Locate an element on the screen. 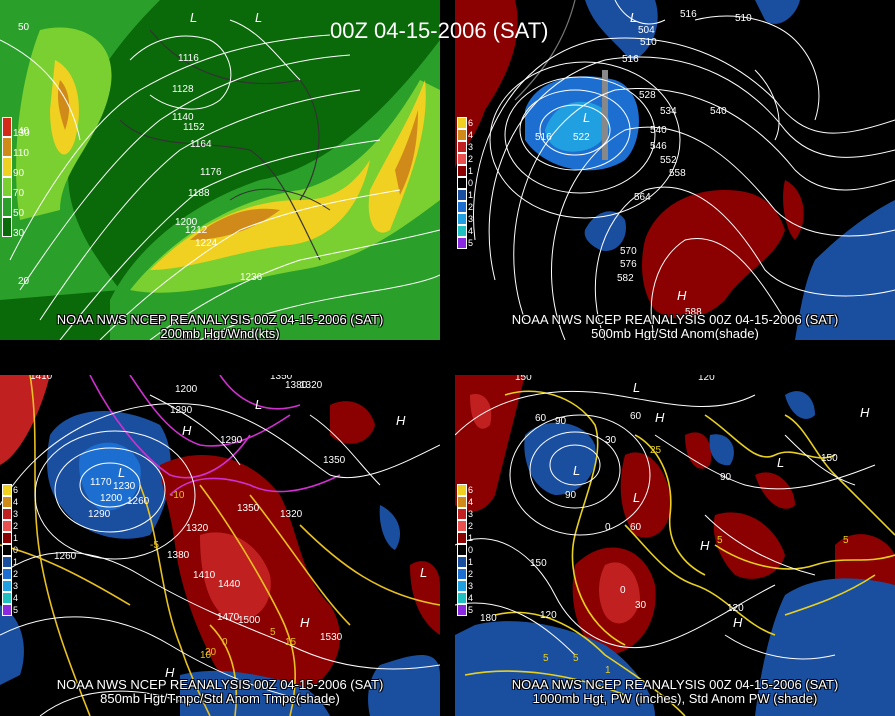 Image resolution: width=895 pixels, height=716 pixels. contour-label: 90 is located at coordinates (726, 477).